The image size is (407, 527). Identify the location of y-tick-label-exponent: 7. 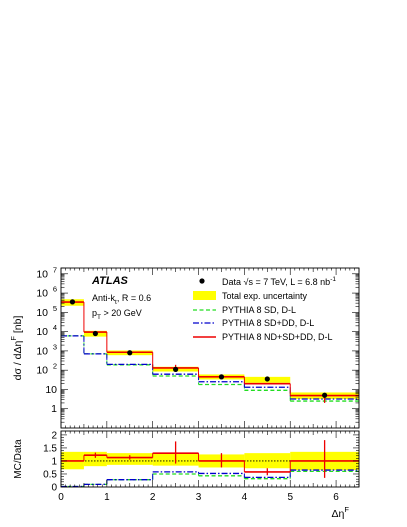
(55, 269).